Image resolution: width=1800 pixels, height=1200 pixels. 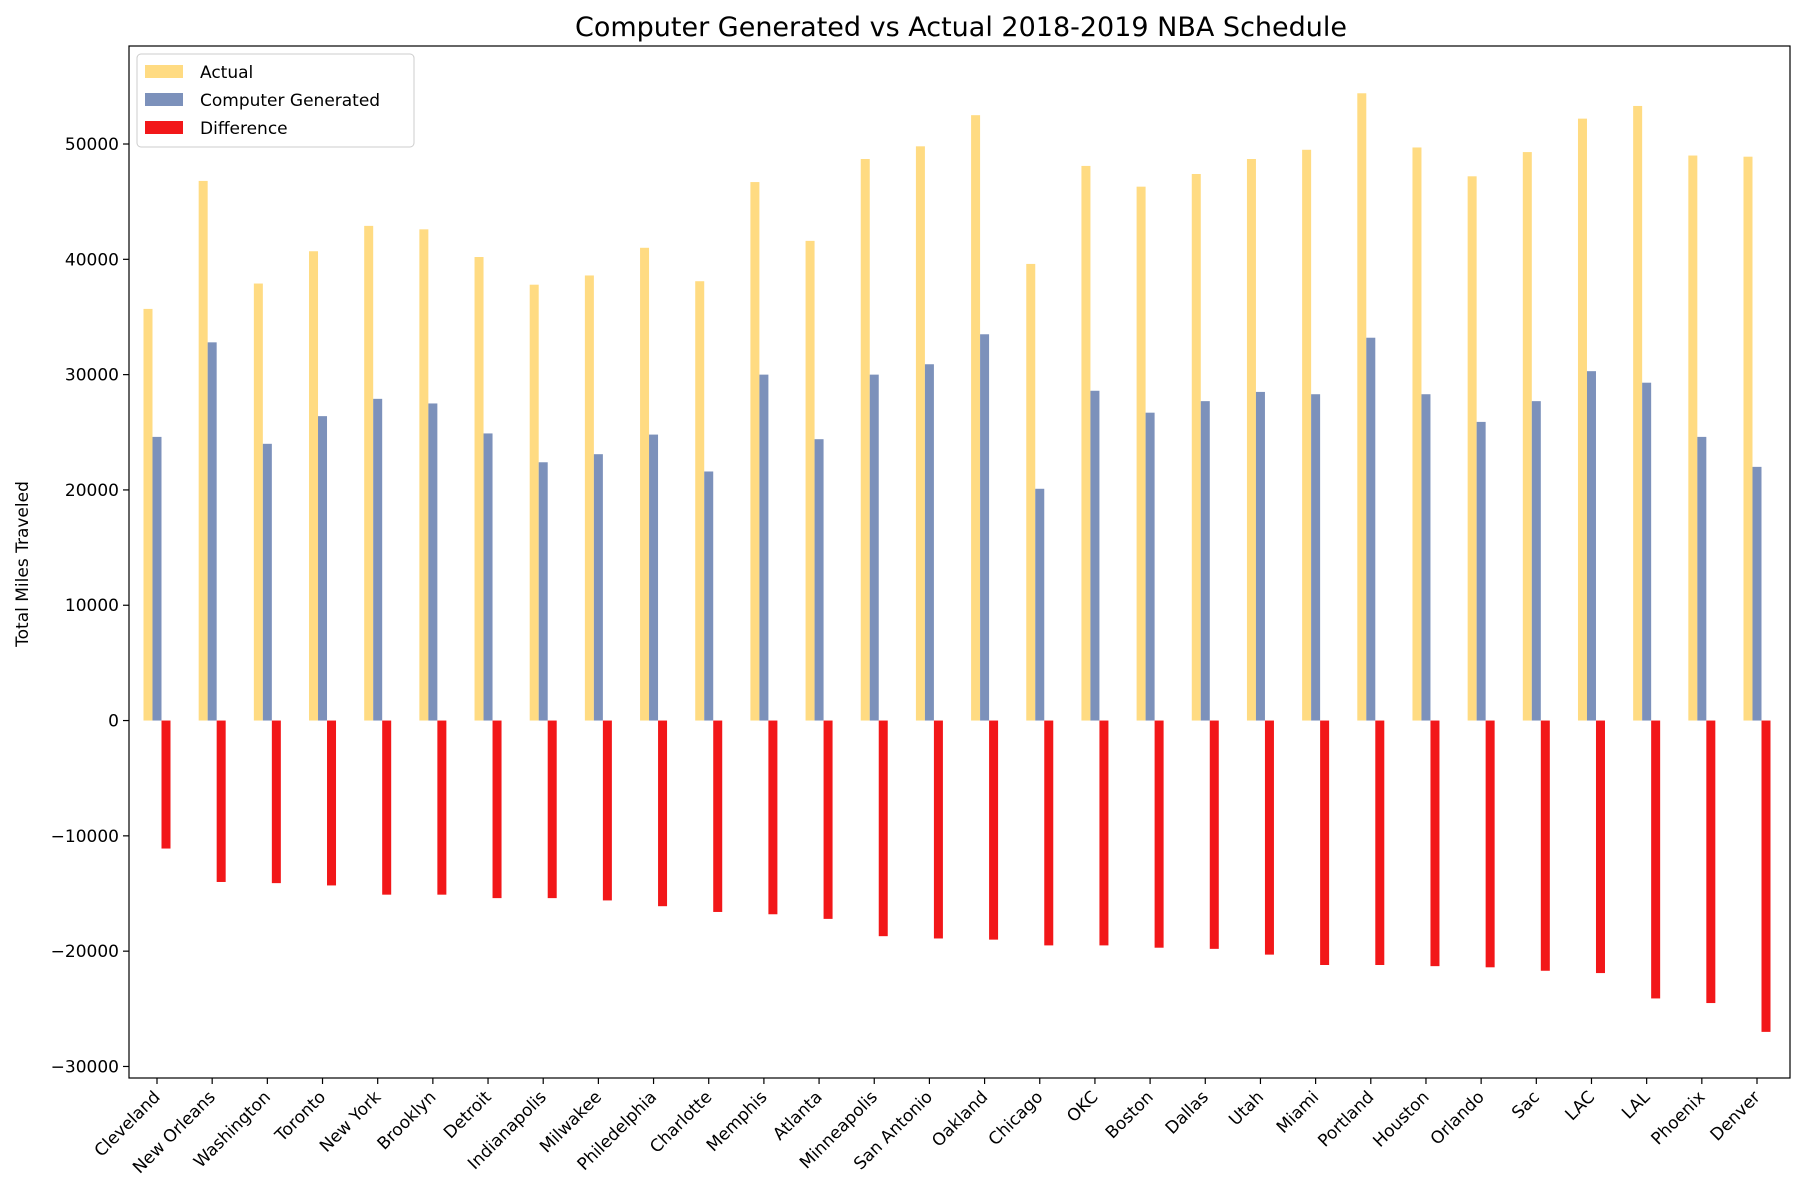 I want to click on x-tick-label-29: Denver, so click(x=1736, y=1116).